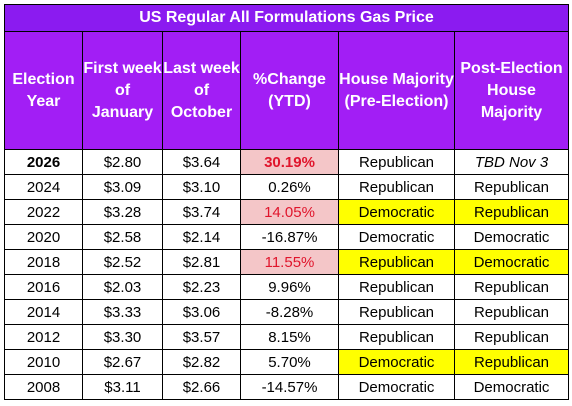 The height and width of the screenshot is (406, 572). Describe the element at coordinates (43, 287) in the screenshot. I see `year-cell: 2016` at that location.